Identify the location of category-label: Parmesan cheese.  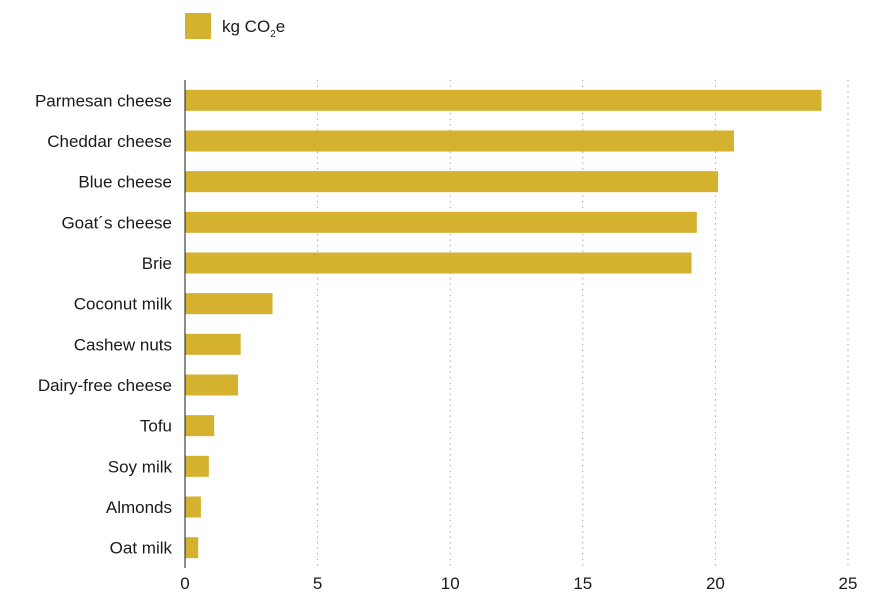
(103, 100).